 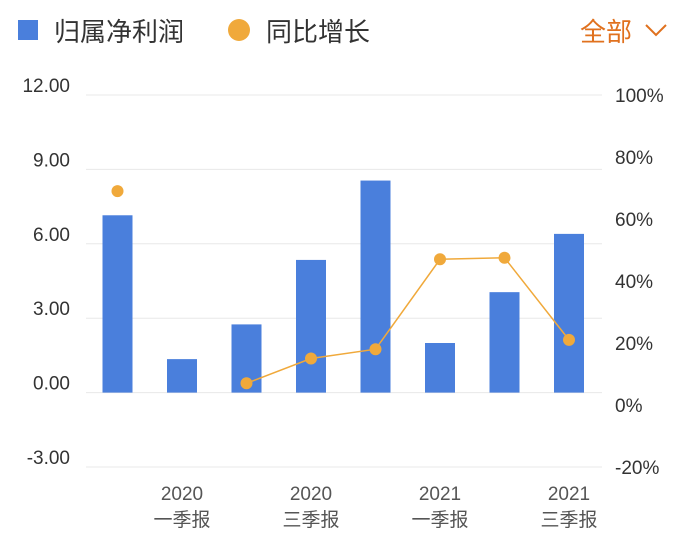 What do you see at coordinates (408, 320) in the screenshot?
I see `growth-line` at bounding box center [408, 320].